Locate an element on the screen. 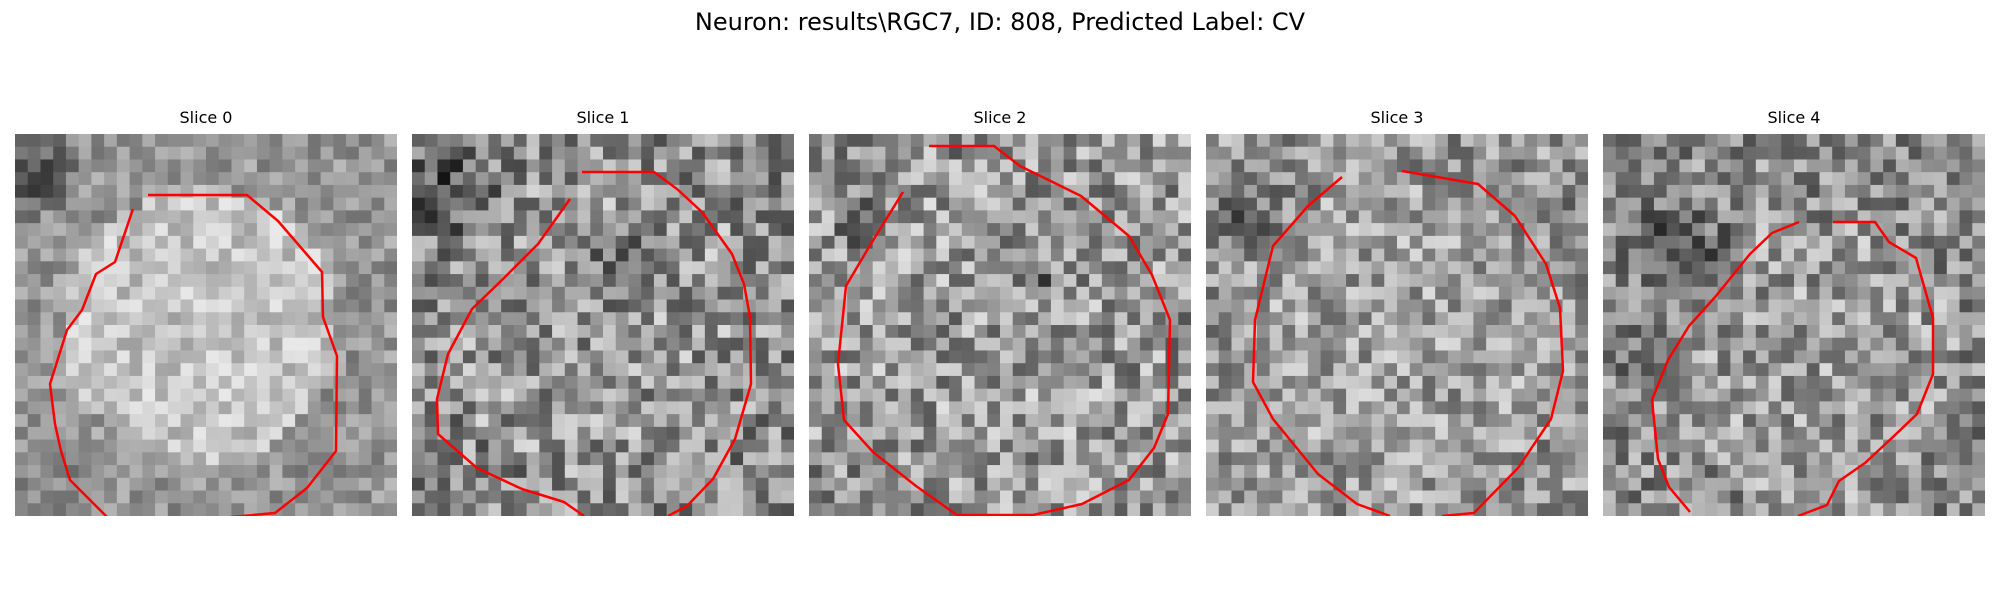 The height and width of the screenshot is (600, 2000). slice-title-3: Slice 3 is located at coordinates (1397, 117).